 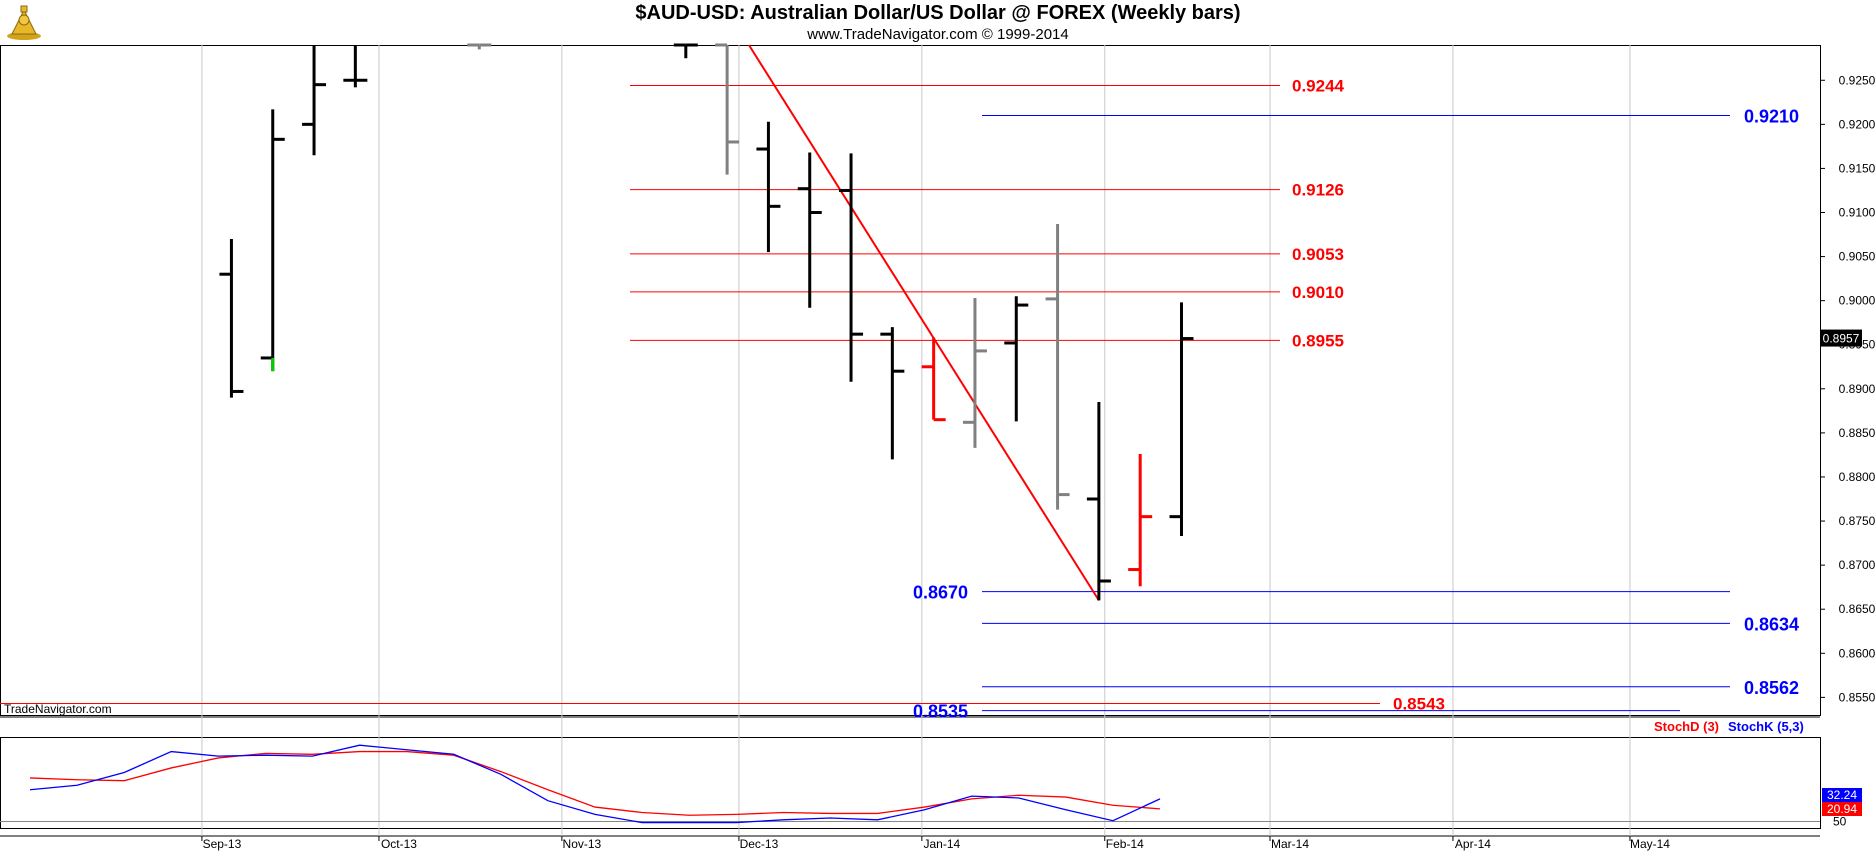 I want to click on stoch-value-label: 20.94, so click(x=1842, y=809).